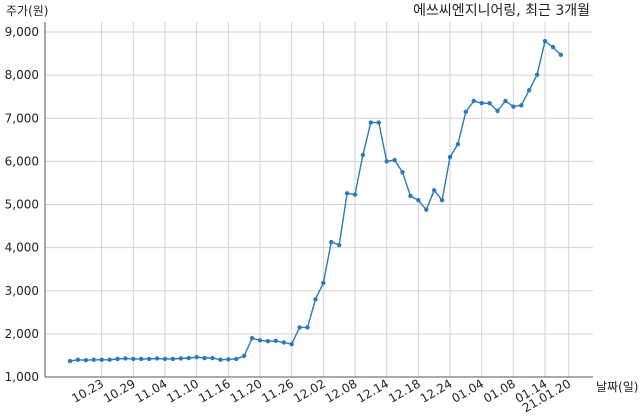 Image resolution: width=640 pixels, height=419 pixels. I want to click on x-tick-label: 12.24, so click(436, 390).